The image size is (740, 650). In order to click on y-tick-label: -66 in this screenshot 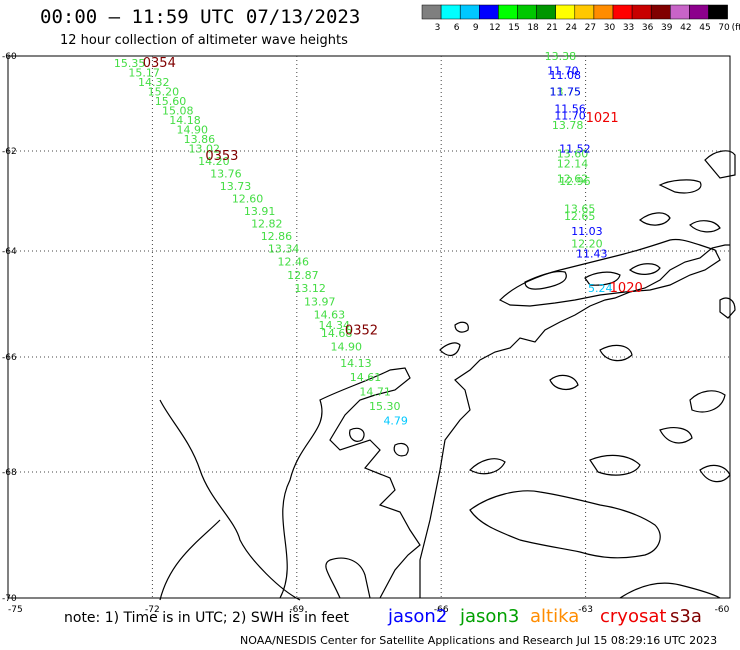, I will do `click(9, 358)`.